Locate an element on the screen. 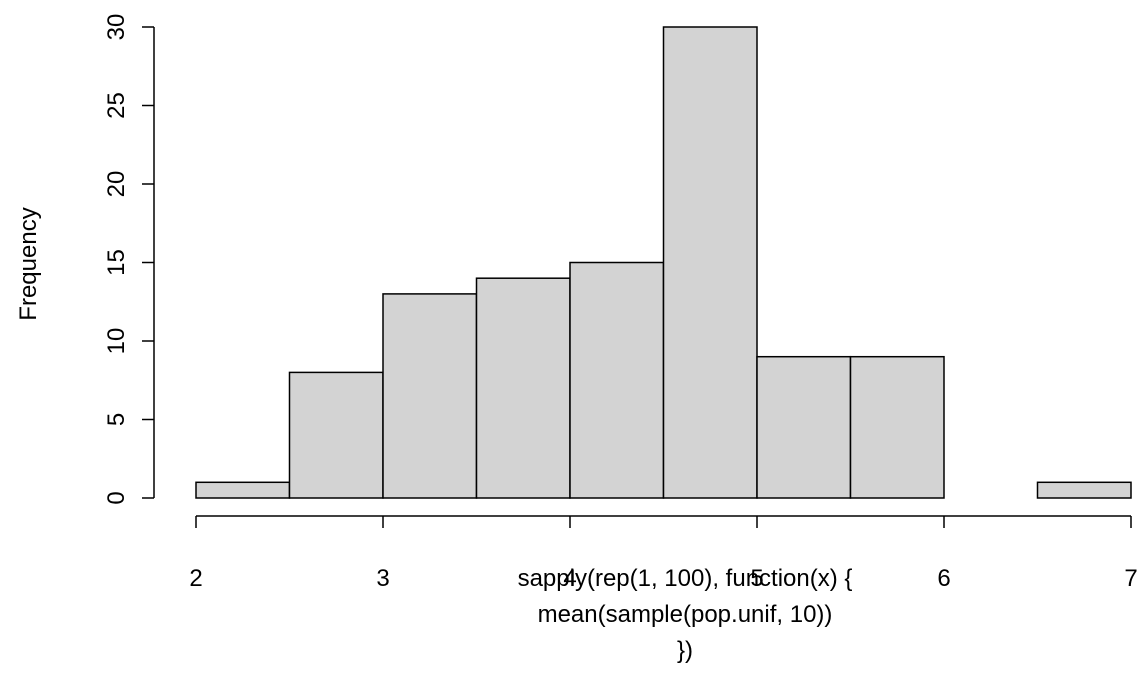 This screenshot has height=673, width=1145. x-tick-label-3: 3 is located at coordinates (382, 578).